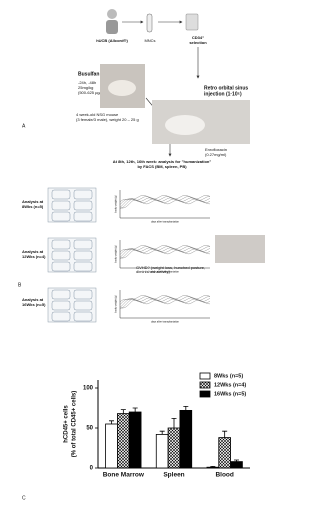  What do you see at coordinates (228, 376) in the screenshot?
I see `legend-label: 8Wks (n=5)` at bounding box center [228, 376].